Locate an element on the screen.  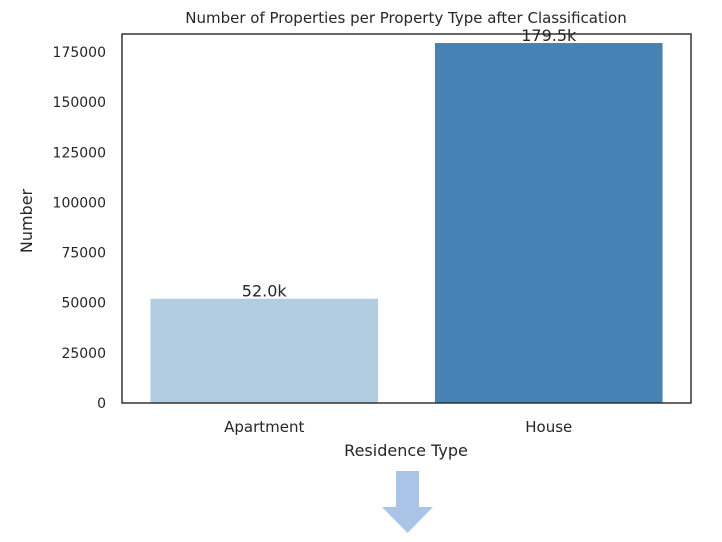
x-tick-labels: Apartment House is located at coordinates (398, 427).